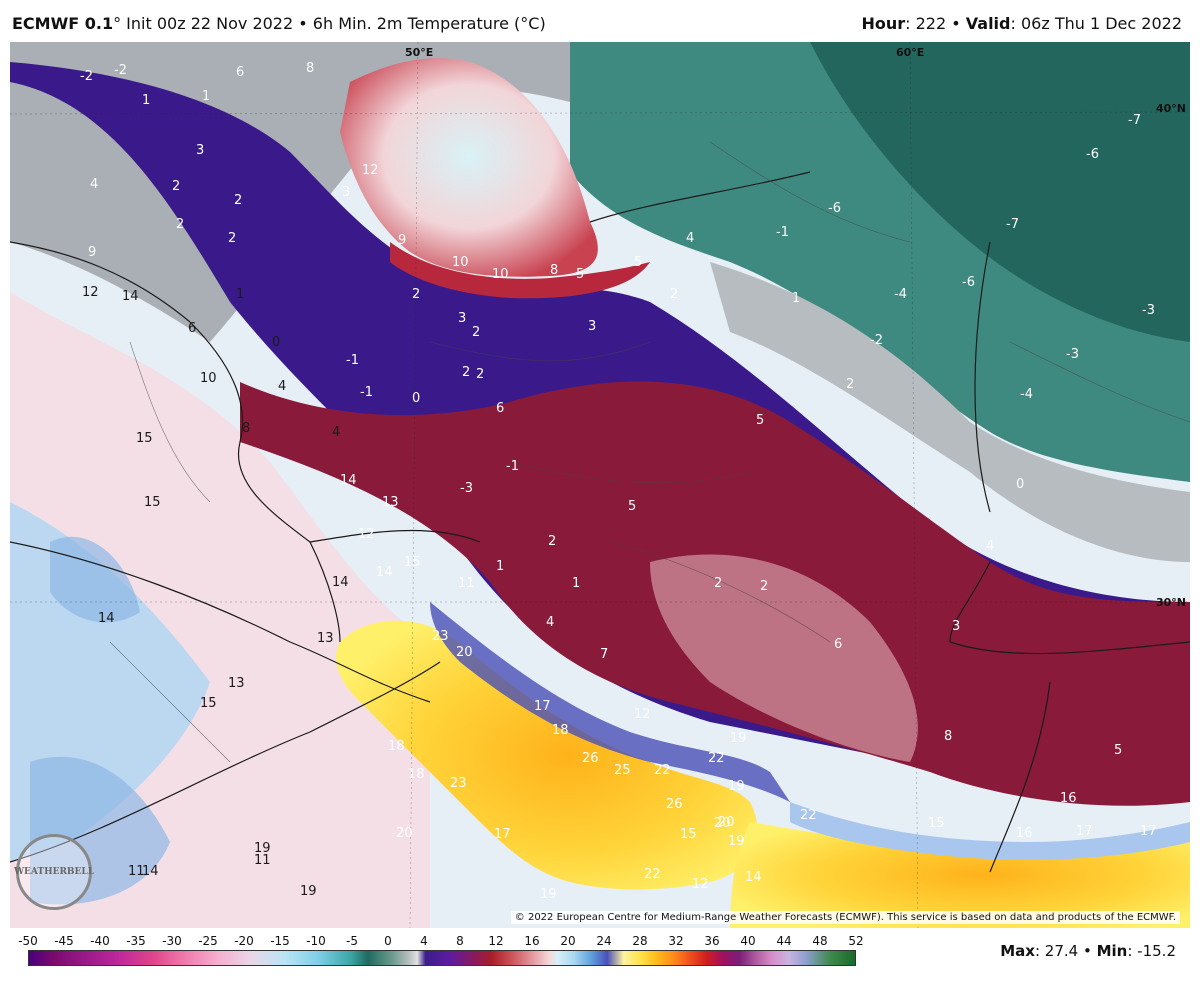 This screenshot has height=985, width=1200. I want to click on caspian-shore, so click(520, 270).